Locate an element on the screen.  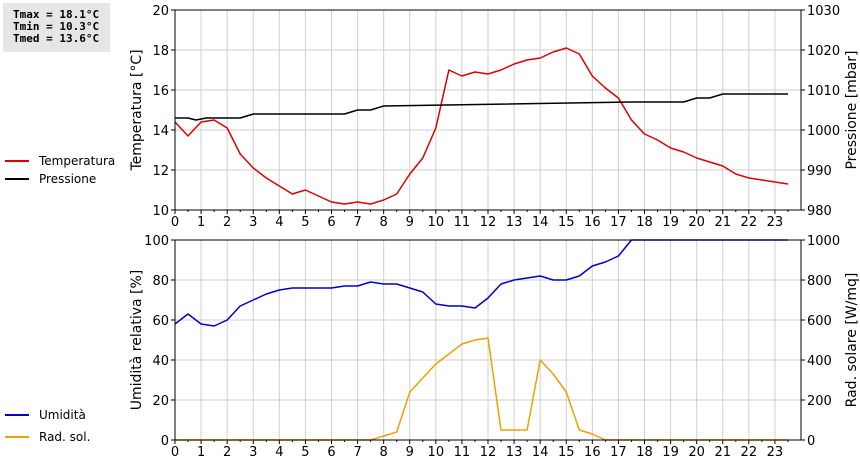
chart2-x-tick-label: 15 is located at coordinates (566, 452).